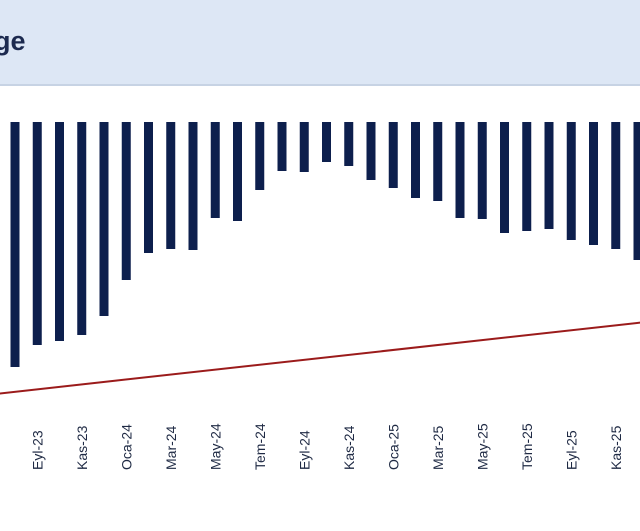 This screenshot has height=531, width=640. I want to click on chart-title: ge, so click(13, 41).